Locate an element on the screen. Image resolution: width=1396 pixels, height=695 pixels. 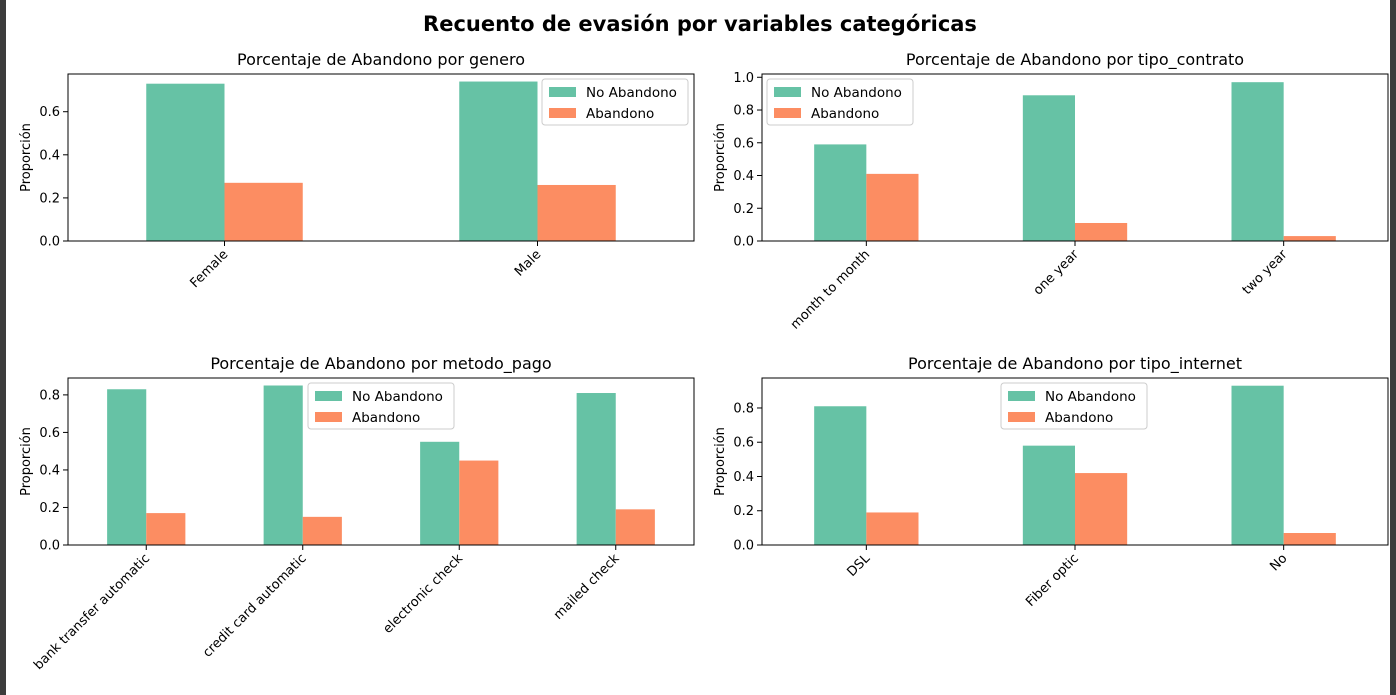
x-tick-label: electronic check is located at coordinates (423, 594).